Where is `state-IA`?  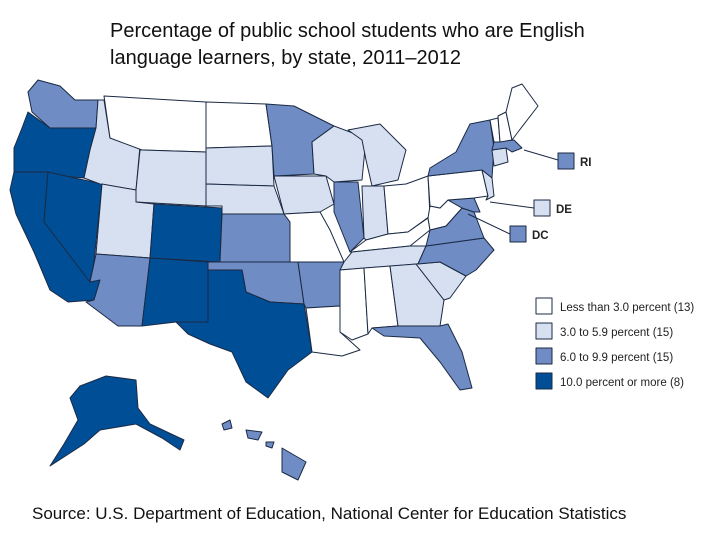
state-IA is located at coordinates (304, 195).